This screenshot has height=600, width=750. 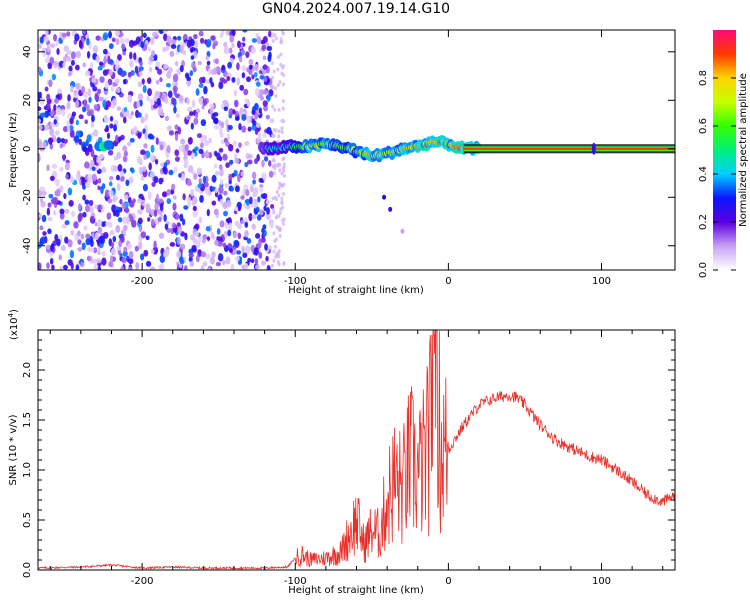 I want to click on y-tick-label: -40, so click(x=27, y=246).